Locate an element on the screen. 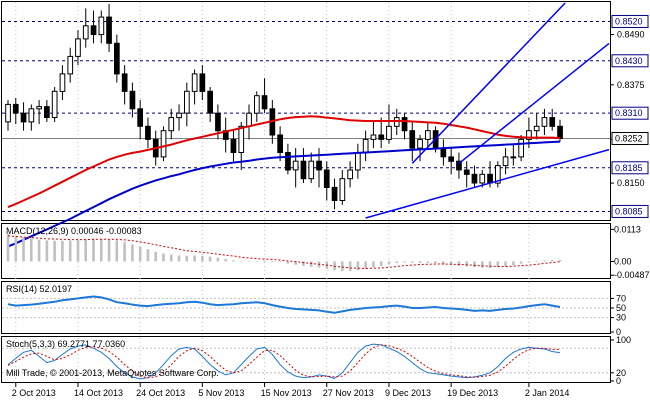 Image resolution: width=650 pixels, height=400 pixels. macd-title: MACD(12,26,9) 0.00046 -0.00083 is located at coordinates (74, 231).